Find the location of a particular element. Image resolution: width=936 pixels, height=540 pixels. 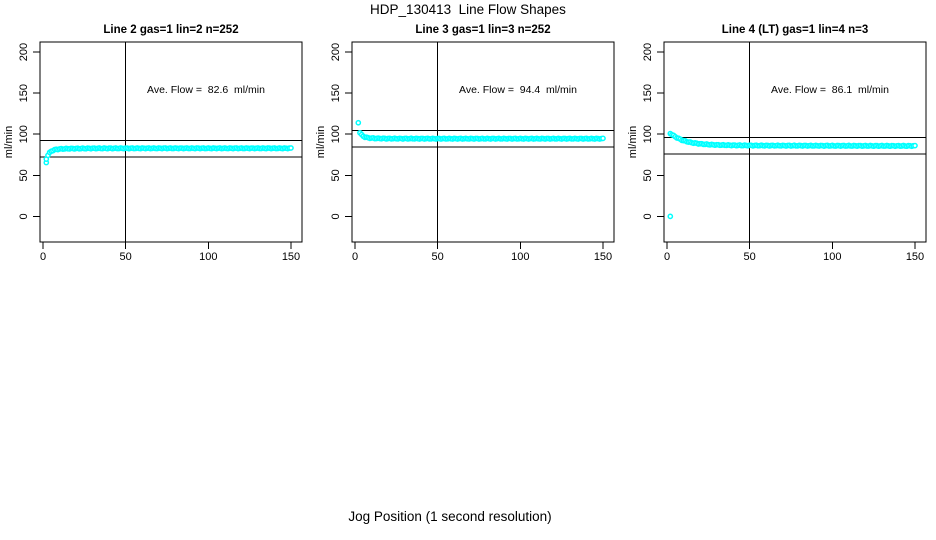

plot-area-line2: 0 50 100 150 200 0 50 100 150 ml/min is located at coordinates (153, 152).